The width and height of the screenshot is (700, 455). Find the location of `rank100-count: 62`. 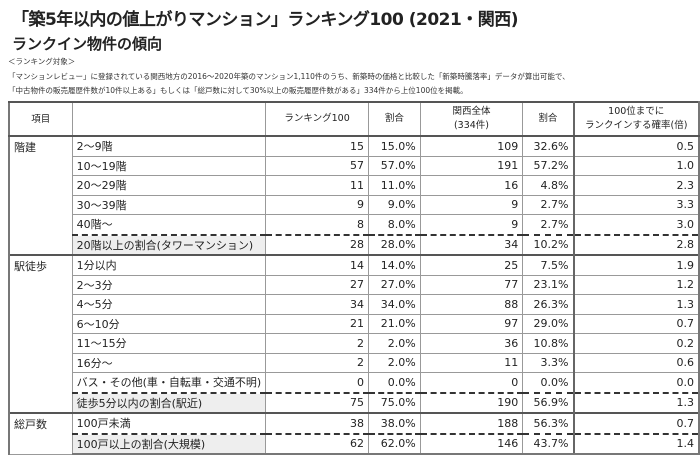

rank100-count: 62 is located at coordinates (317, 443).